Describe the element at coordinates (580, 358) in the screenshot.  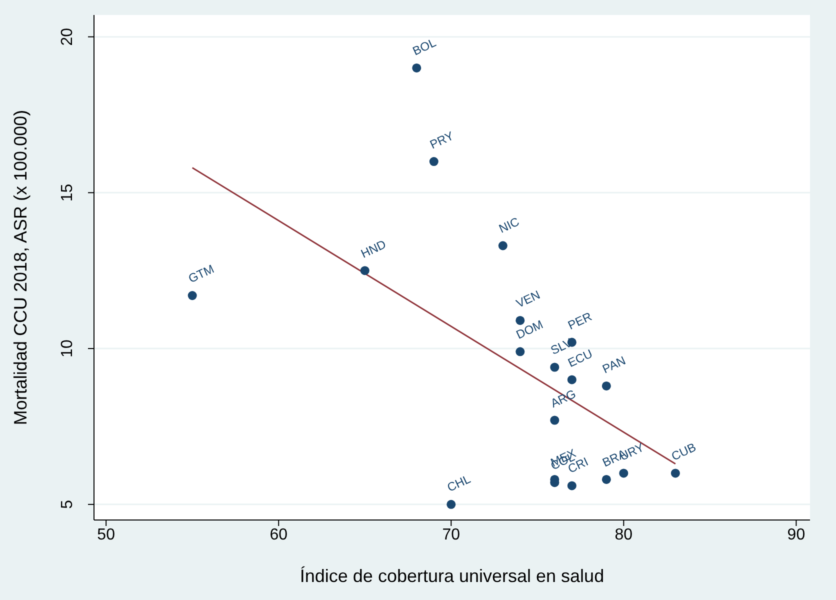
I see `data-label: ECU` at that location.